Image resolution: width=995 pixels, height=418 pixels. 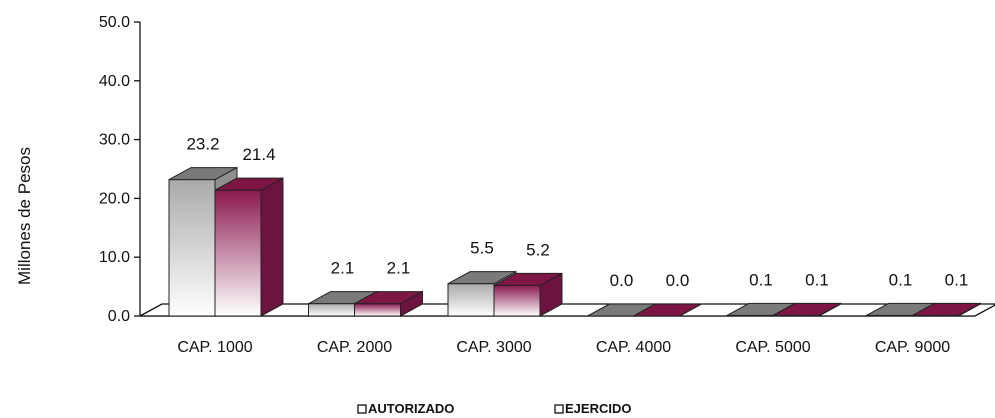 What do you see at coordinates (538, 249) in the screenshot?
I see `data-label: 5.2` at bounding box center [538, 249].